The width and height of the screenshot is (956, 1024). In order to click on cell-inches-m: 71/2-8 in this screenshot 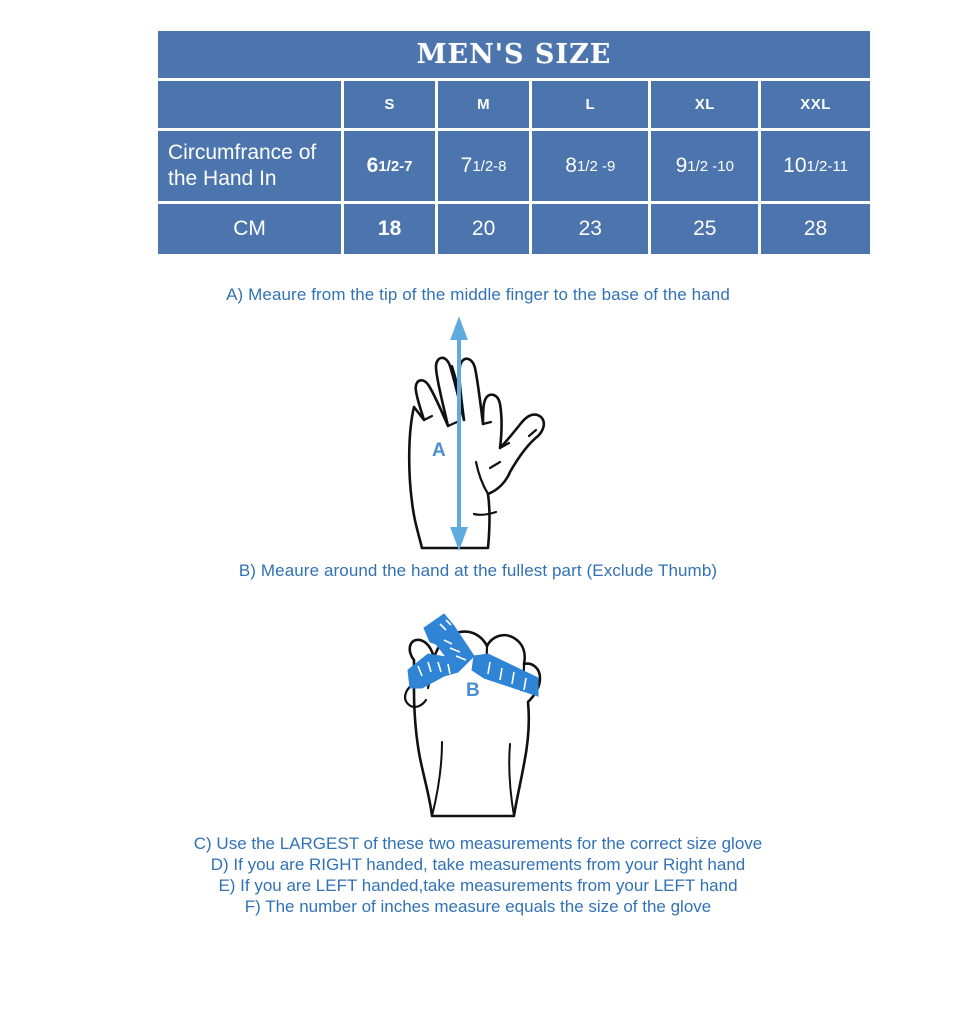, I will do `click(484, 166)`.